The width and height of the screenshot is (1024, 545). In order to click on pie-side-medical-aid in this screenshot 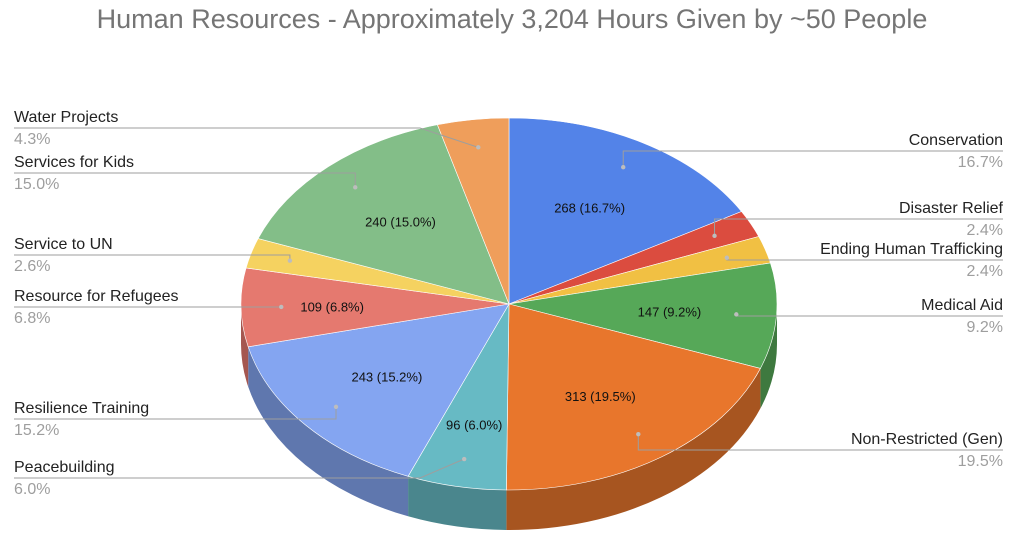, I will do `click(768, 356)`.